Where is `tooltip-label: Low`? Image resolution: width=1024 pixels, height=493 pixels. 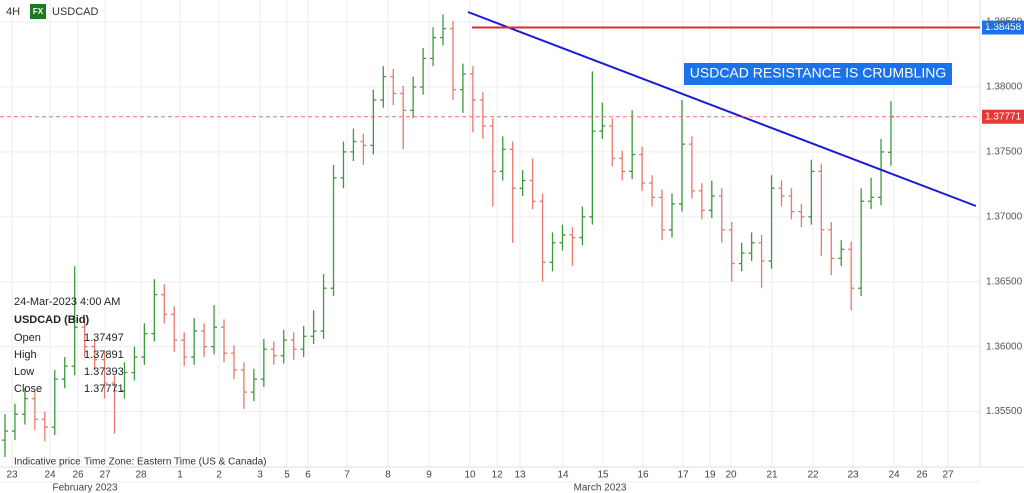
tooltip-label: Low is located at coordinates (24, 372).